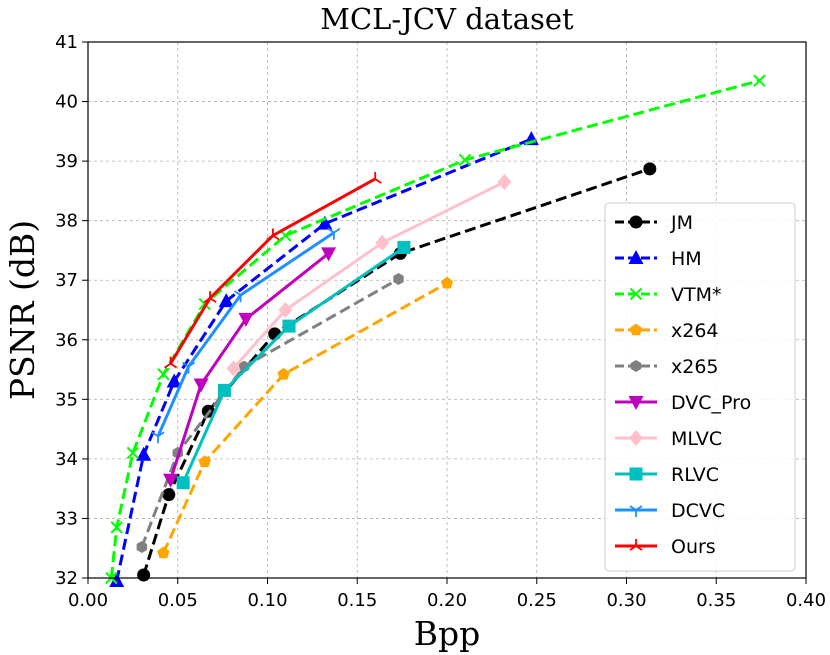 The image size is (830, 655). I want to click on x-tick-label: 0.35, so click(716, 600).